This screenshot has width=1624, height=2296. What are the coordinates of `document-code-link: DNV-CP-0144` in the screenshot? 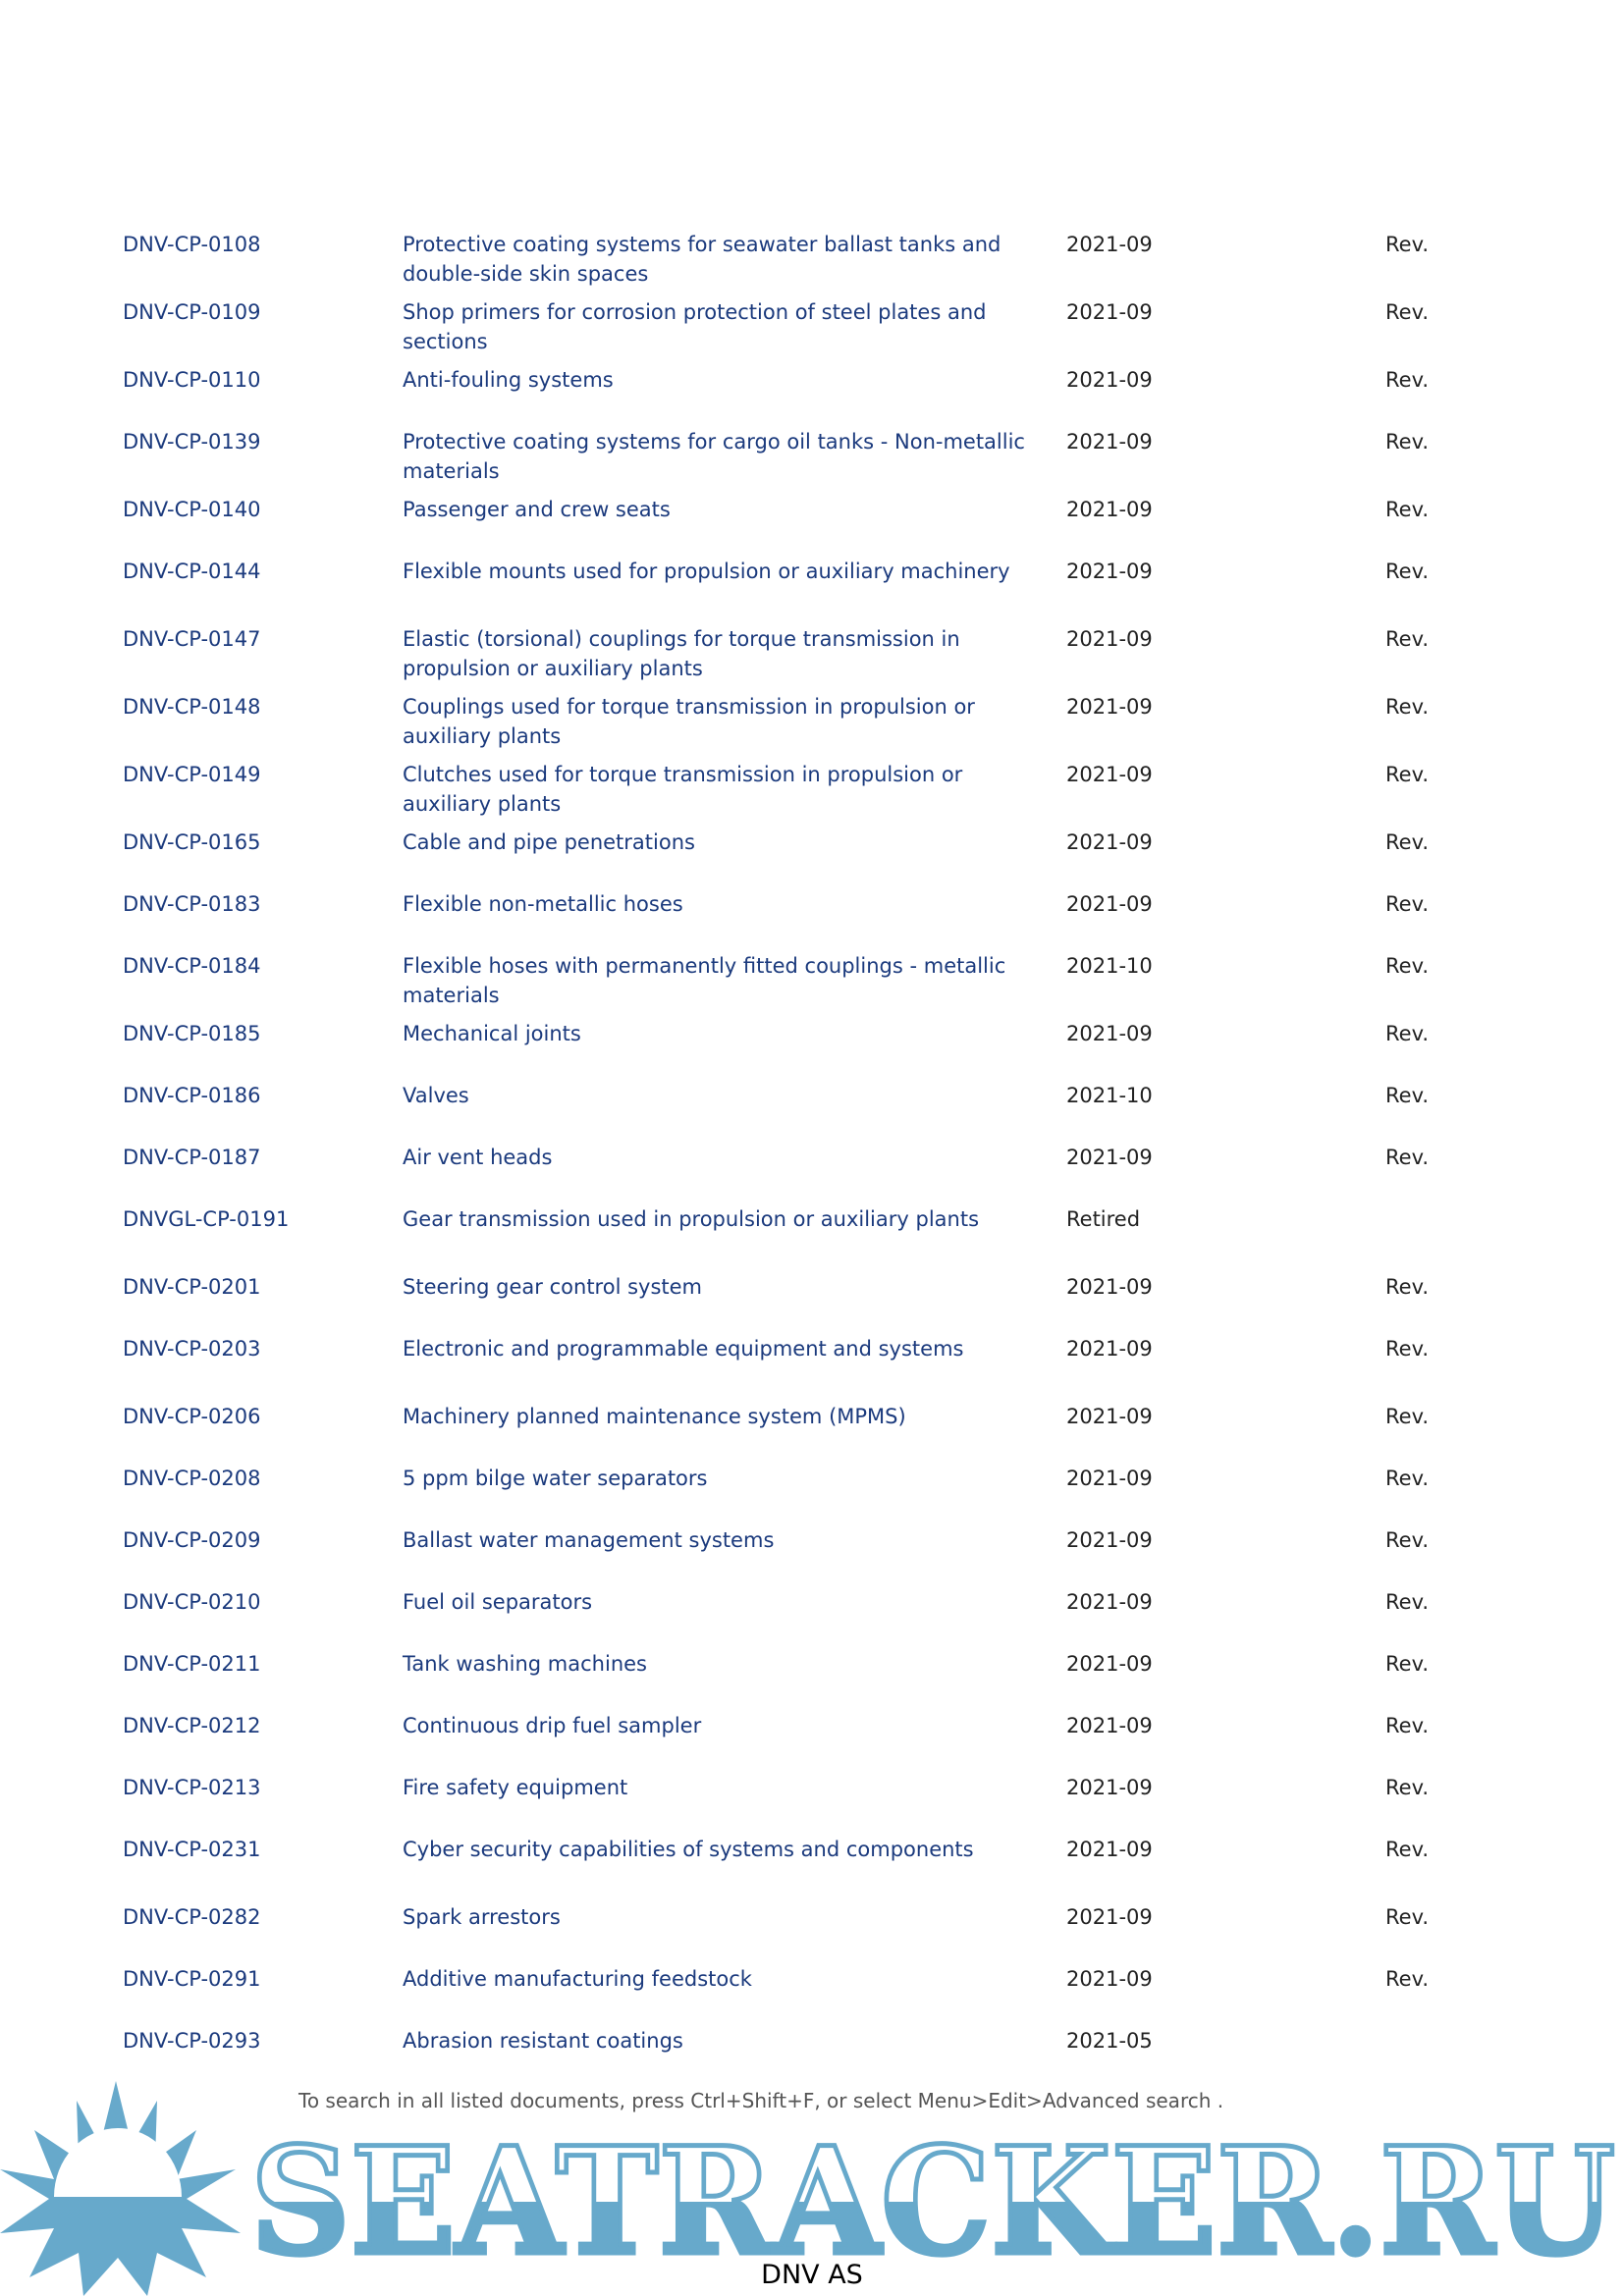 It's located at (192, 571).